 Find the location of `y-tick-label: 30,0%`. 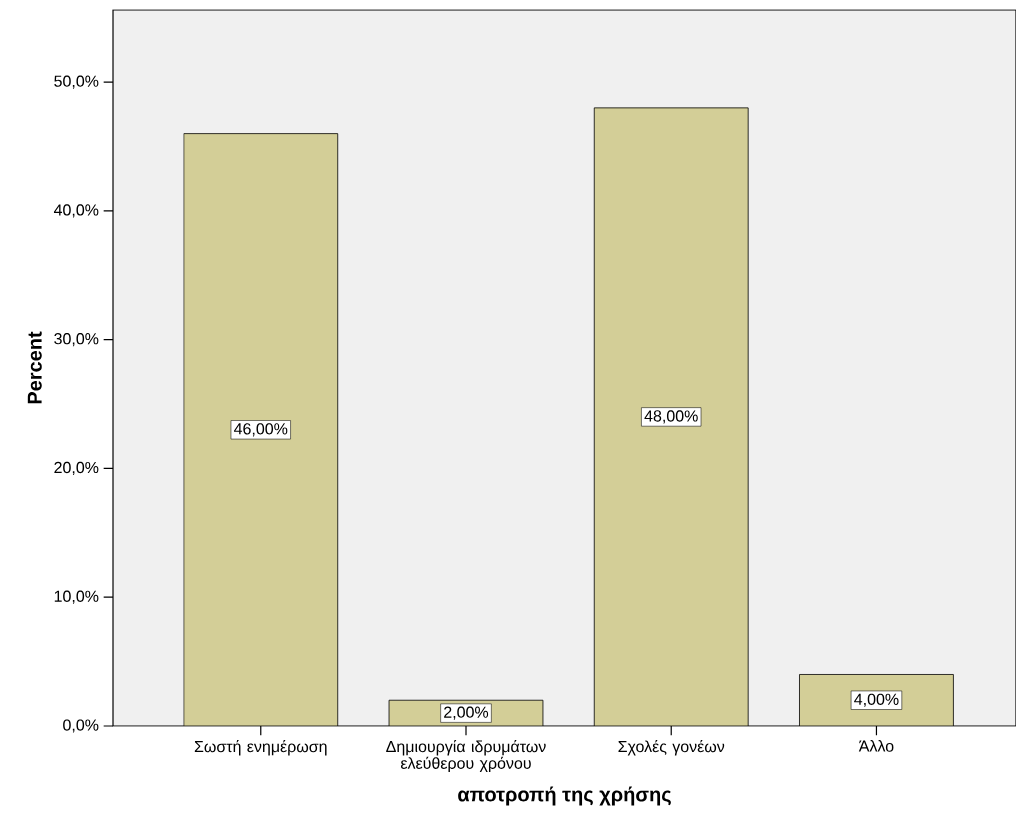

y-tick-label: 30,0% is located at coordinates (76, 340).